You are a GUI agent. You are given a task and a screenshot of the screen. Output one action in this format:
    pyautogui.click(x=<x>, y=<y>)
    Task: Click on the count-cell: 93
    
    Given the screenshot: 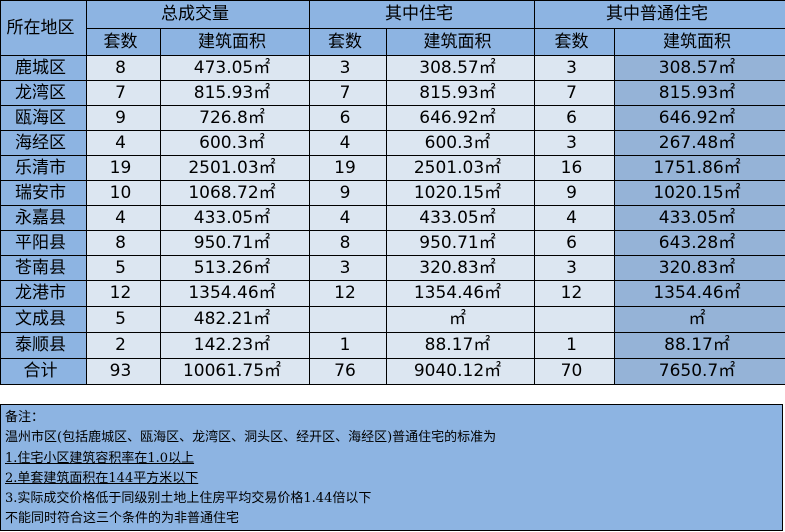 What is the action you would take?
    pyautogui.click(x=123, y=371)
    